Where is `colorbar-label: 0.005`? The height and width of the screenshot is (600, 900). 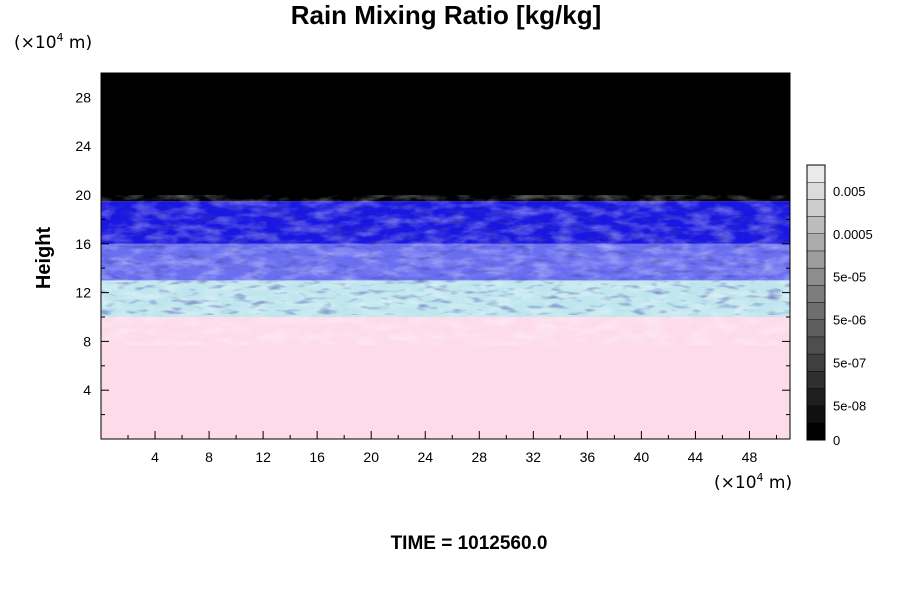
colorbar-label: 0.005 is located at coordinates (849, 191).